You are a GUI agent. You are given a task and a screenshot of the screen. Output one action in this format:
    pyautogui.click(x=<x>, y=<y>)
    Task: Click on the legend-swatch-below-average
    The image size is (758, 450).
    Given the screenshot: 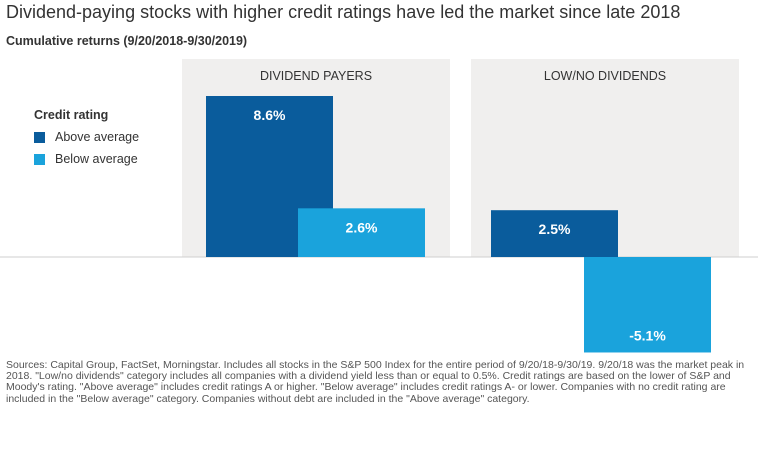 What is the action you would take?
    pyautogui.click(x=39, y=159)
    